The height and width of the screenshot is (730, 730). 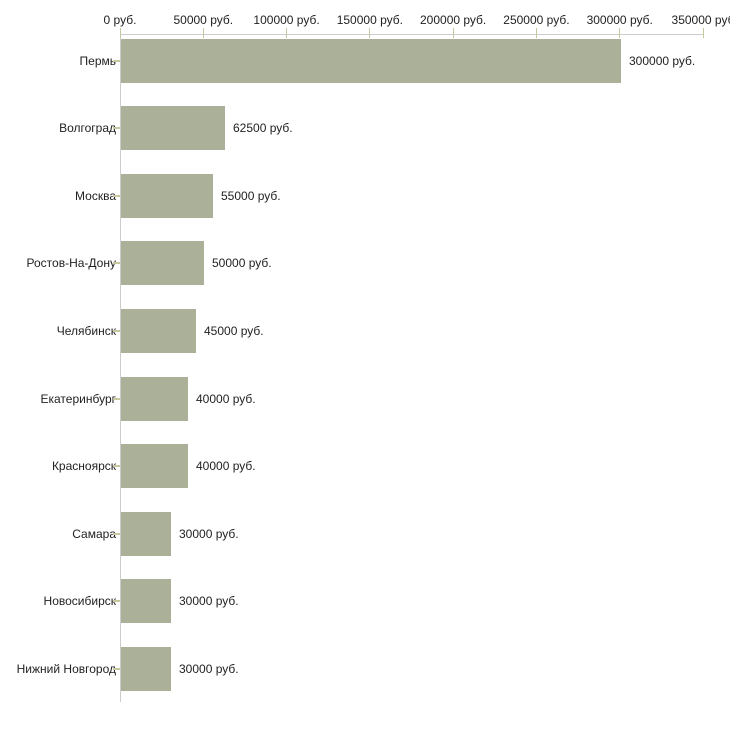 I want to click on category-label: Пермь, so click(x=97, y=60).